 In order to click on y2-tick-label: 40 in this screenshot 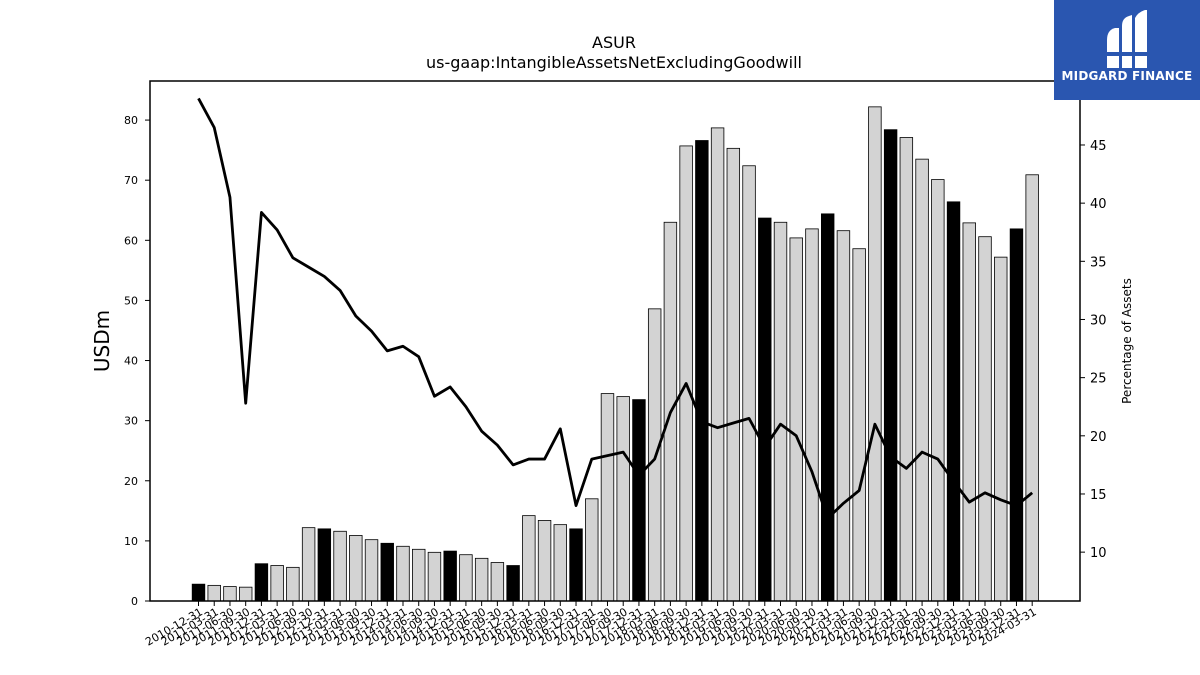, I will do `click(1098, 204)`.